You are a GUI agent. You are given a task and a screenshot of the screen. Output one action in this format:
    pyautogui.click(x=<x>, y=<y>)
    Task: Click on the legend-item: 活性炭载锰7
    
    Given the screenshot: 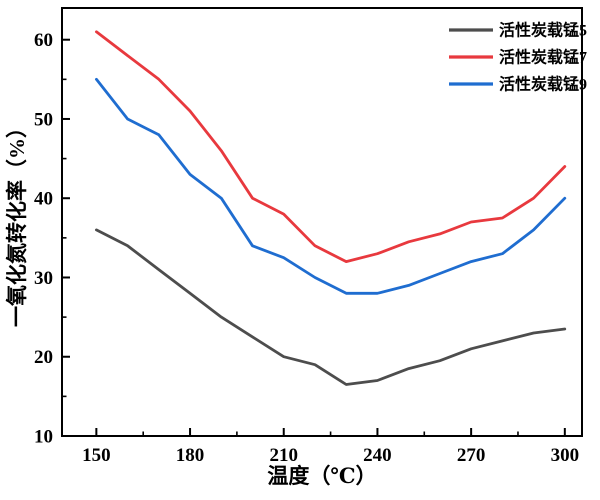 What is the action you would take?
    pyautogui.click(x=518, y=57)
    